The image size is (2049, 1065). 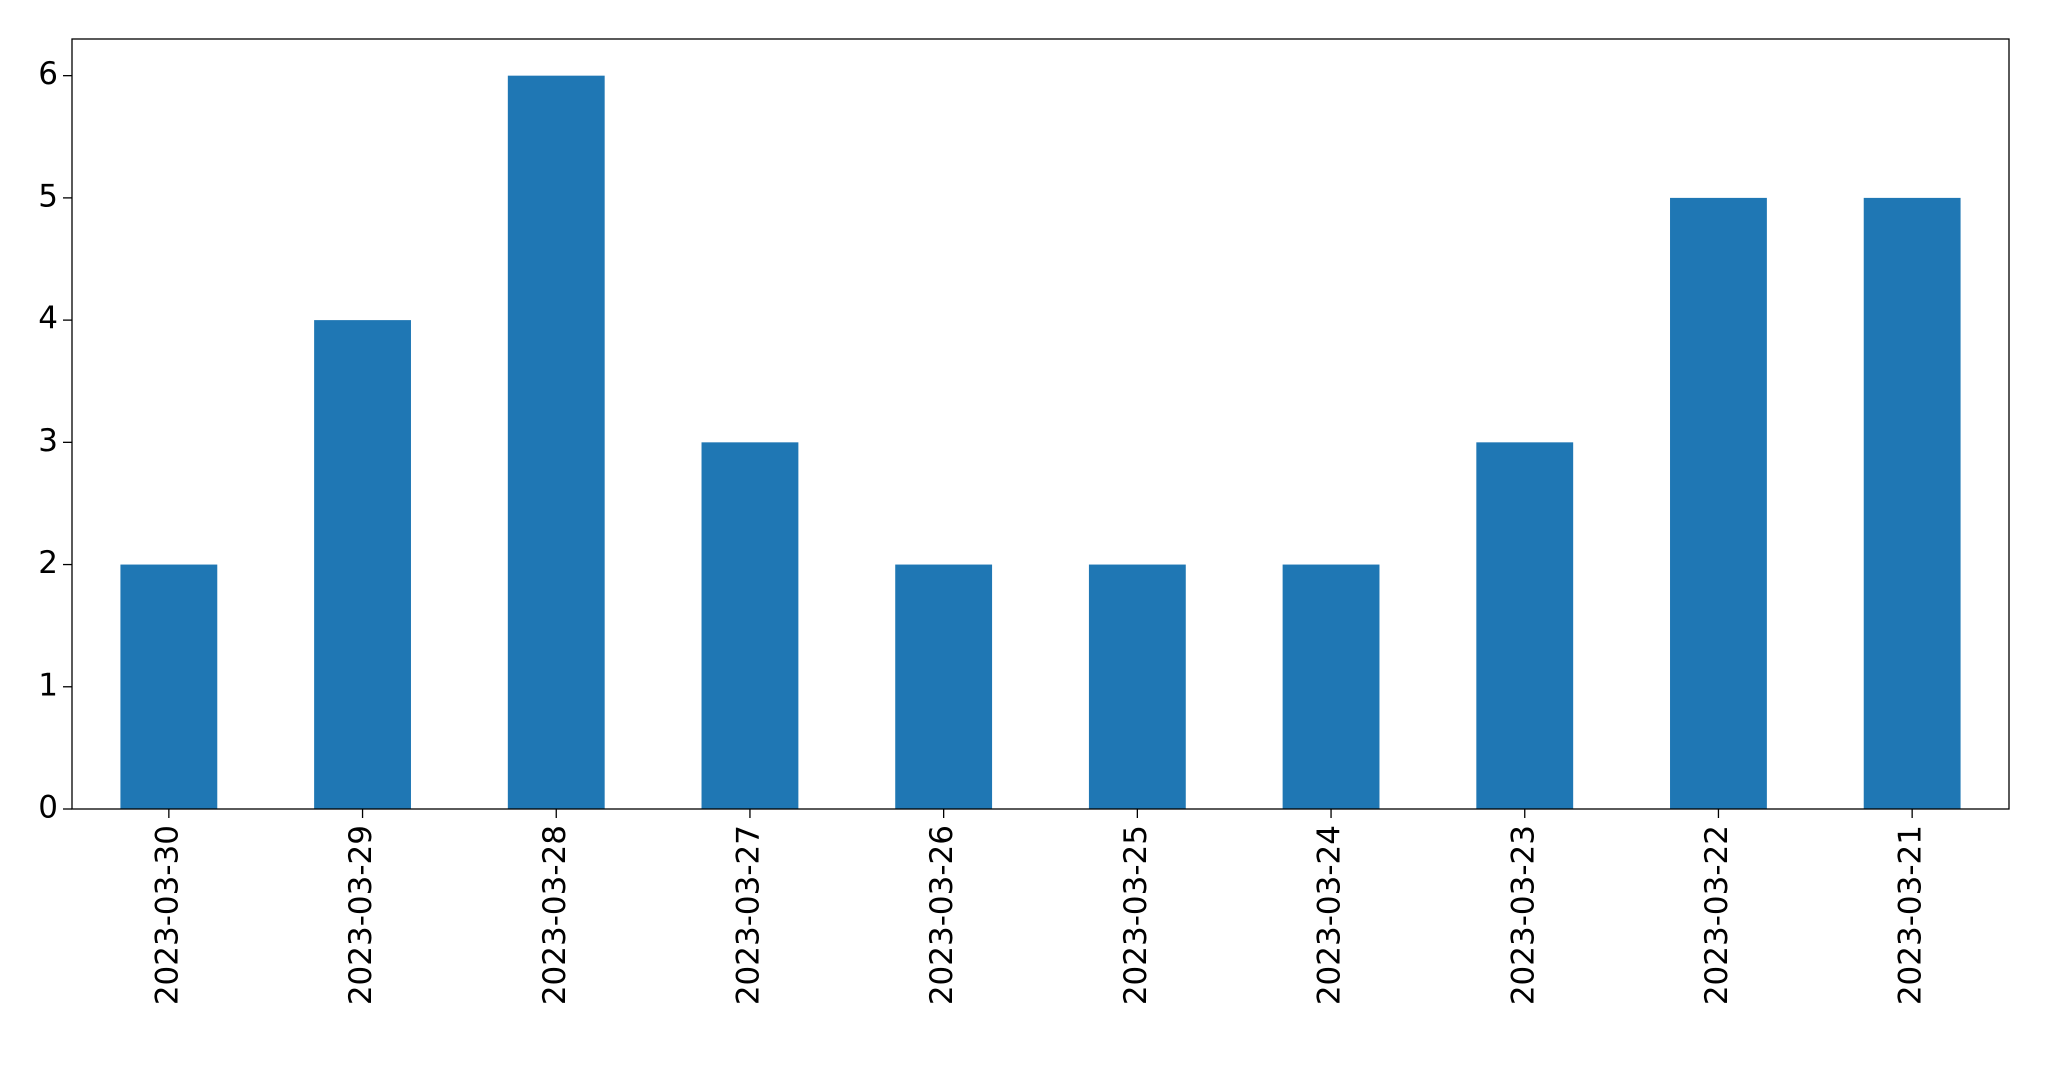 What do you see at coordinates (48, 563) in the screenshot?
I see `y-tick-label: 2` at bounding box center [48, 563].